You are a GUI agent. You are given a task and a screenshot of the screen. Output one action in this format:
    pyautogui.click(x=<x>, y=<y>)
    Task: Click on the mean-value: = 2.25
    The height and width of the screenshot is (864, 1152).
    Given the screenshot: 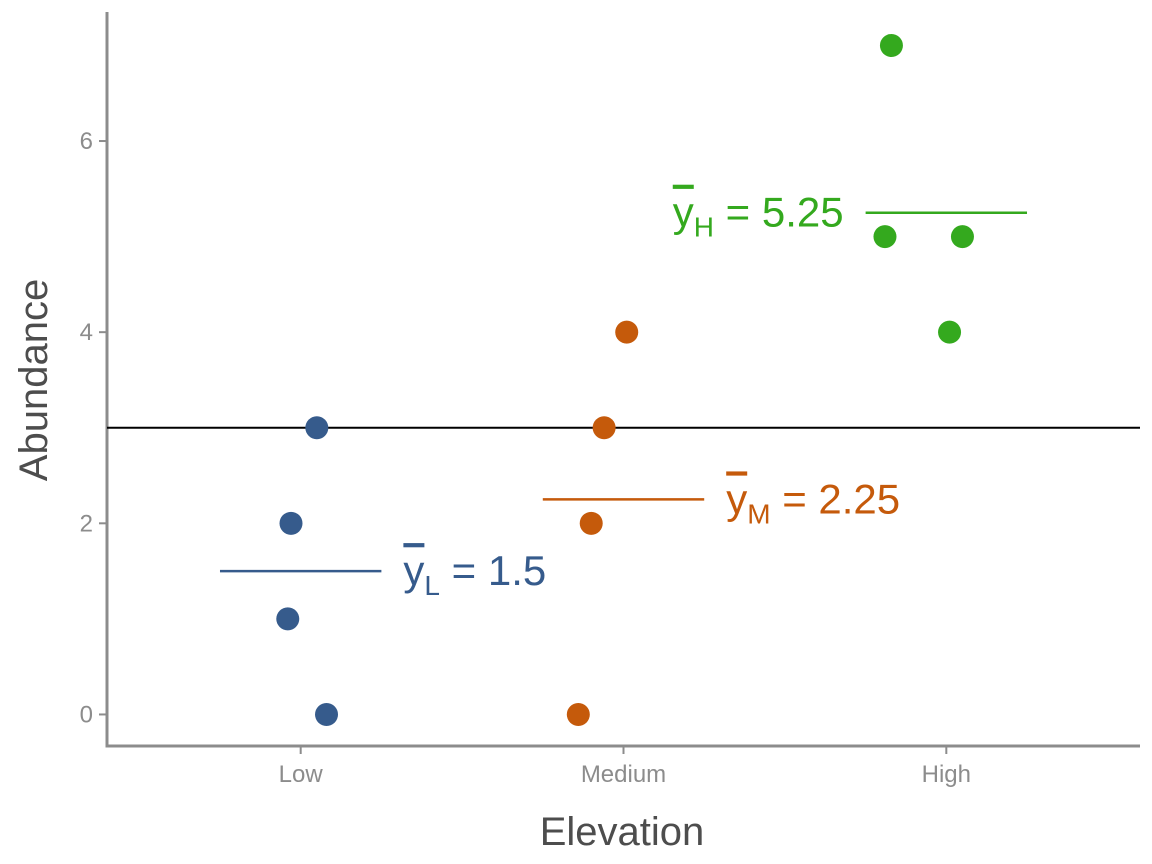 What is the action you would take?
    pyautogui.click(x=836, y=498)
    